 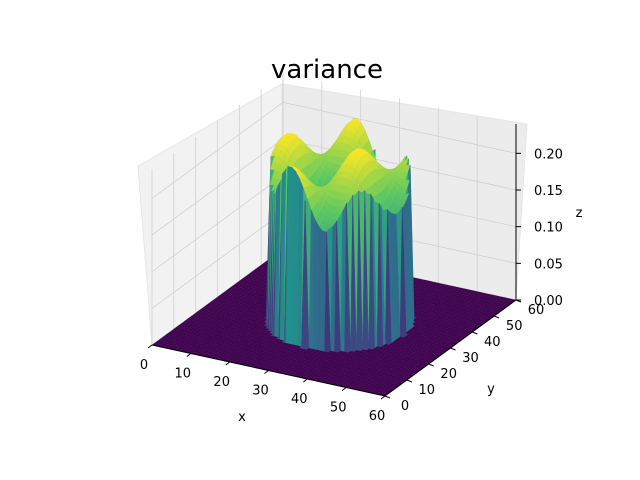 I want to click on x-tick-label: 20, so click(x=221, y=382).